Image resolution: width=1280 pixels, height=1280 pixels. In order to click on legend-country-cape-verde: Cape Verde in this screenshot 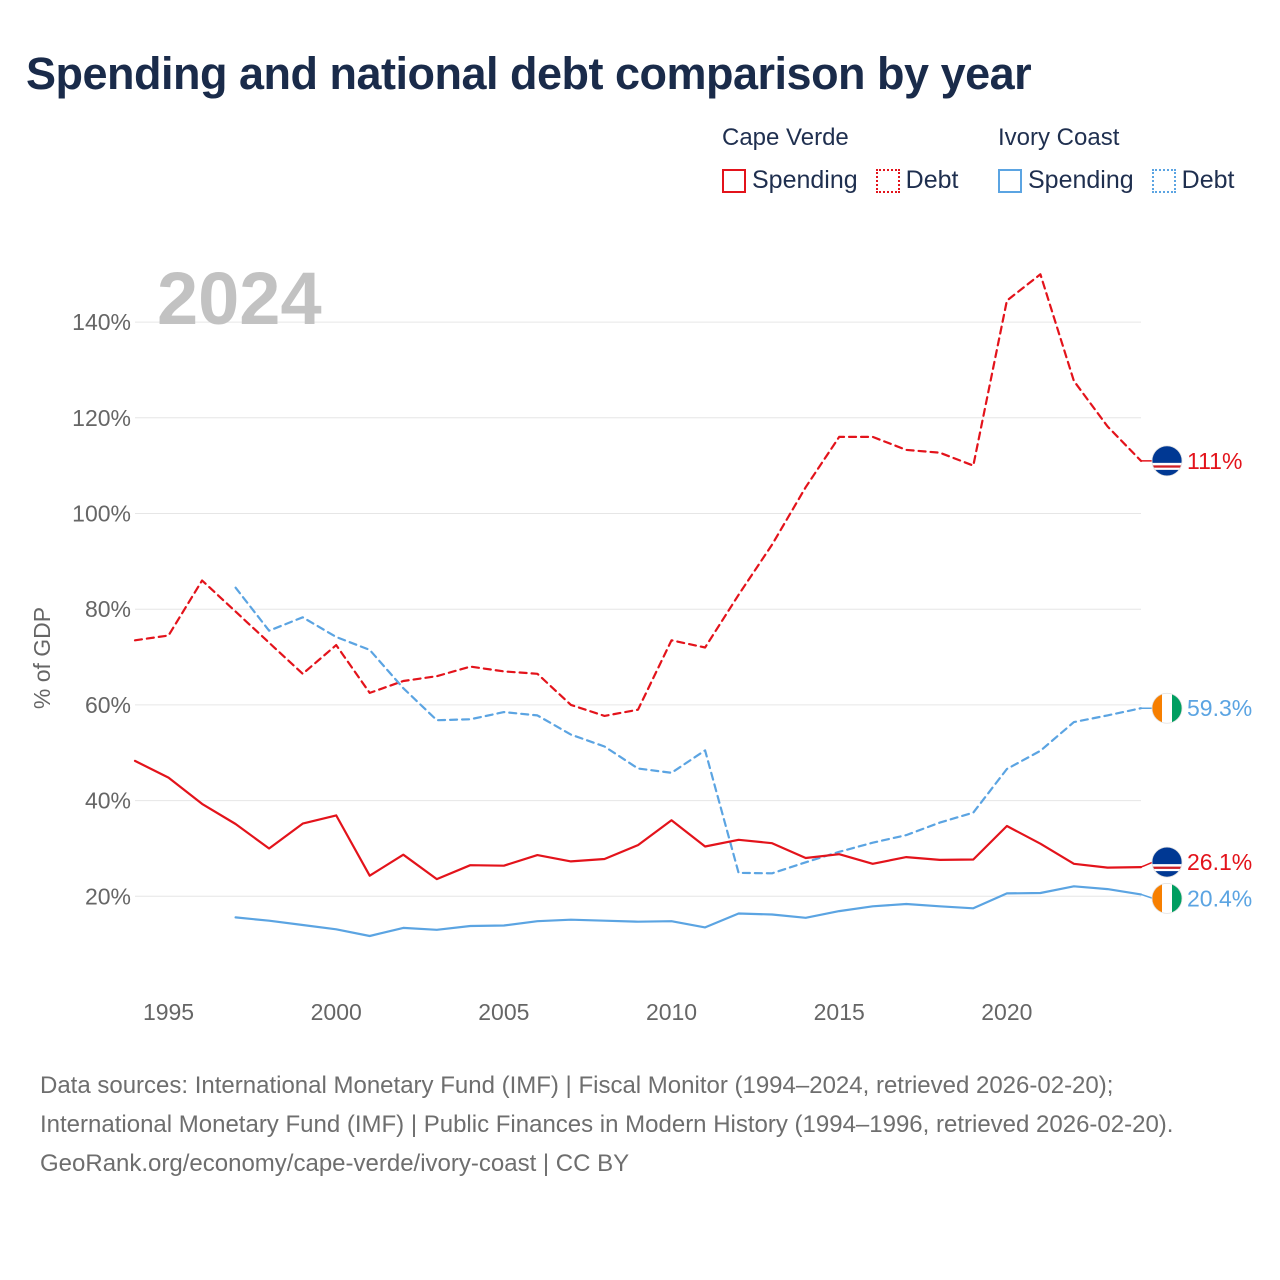, I will do `click(785, 137)`.